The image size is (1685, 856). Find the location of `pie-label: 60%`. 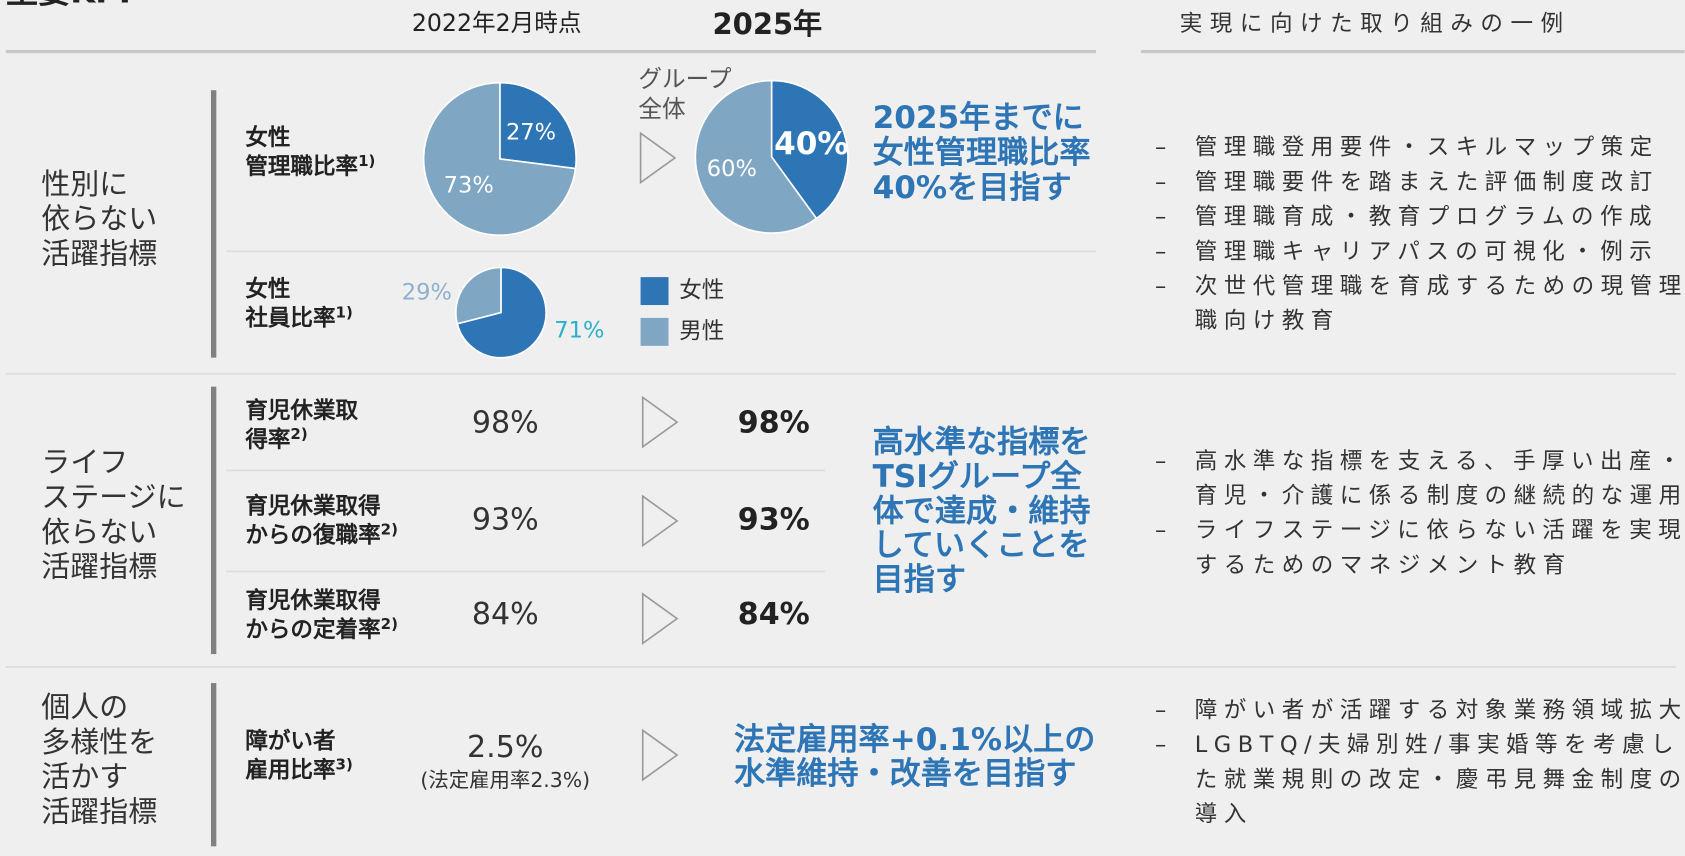

pie-label: 60% is located at coordinates (732, 169).